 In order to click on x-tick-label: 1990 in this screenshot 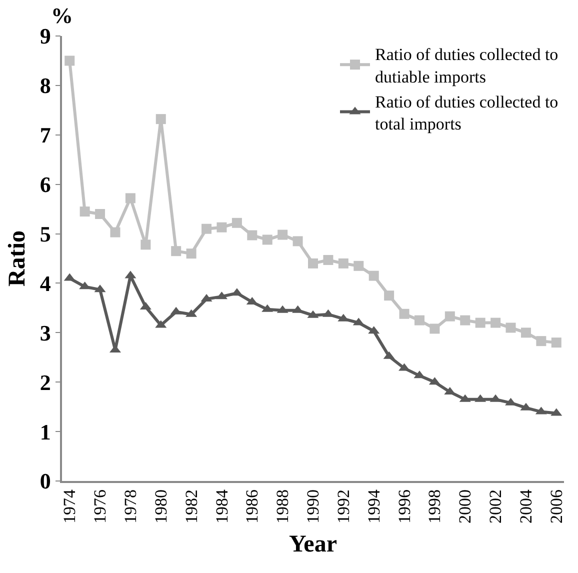, I will do `click(313, 507)`.